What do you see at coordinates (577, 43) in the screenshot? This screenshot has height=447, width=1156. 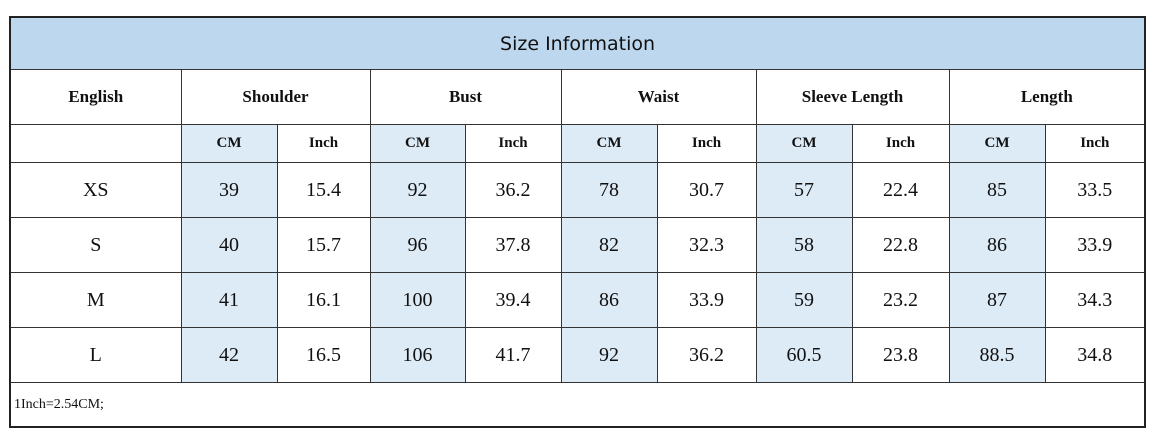 I see `table-title: Size Information` at bounding box center [577, 43].